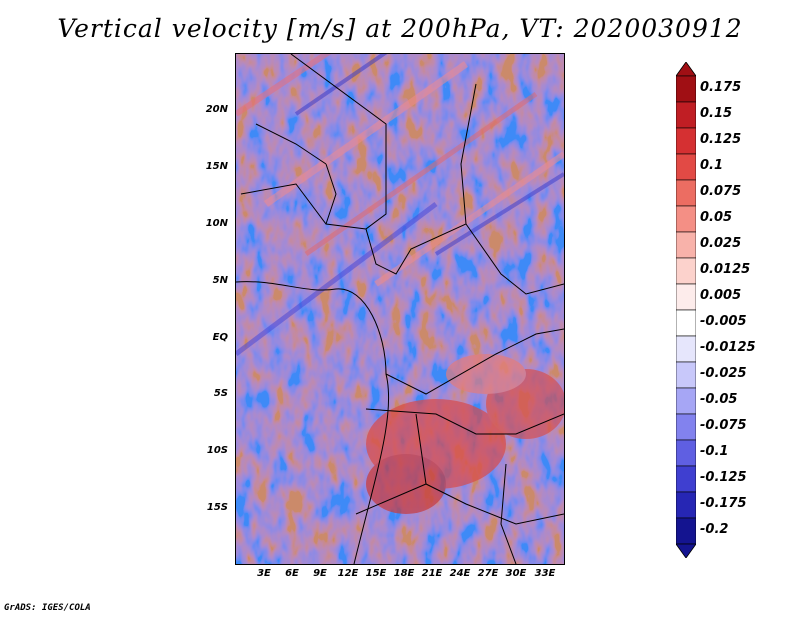 Image resolution: width=800 pixels, height=618 pixels. What do you see at coordinates (721, 243) in the screenshot?
I see `colorbar-label: 0.025` at bounding box center [721, 243].